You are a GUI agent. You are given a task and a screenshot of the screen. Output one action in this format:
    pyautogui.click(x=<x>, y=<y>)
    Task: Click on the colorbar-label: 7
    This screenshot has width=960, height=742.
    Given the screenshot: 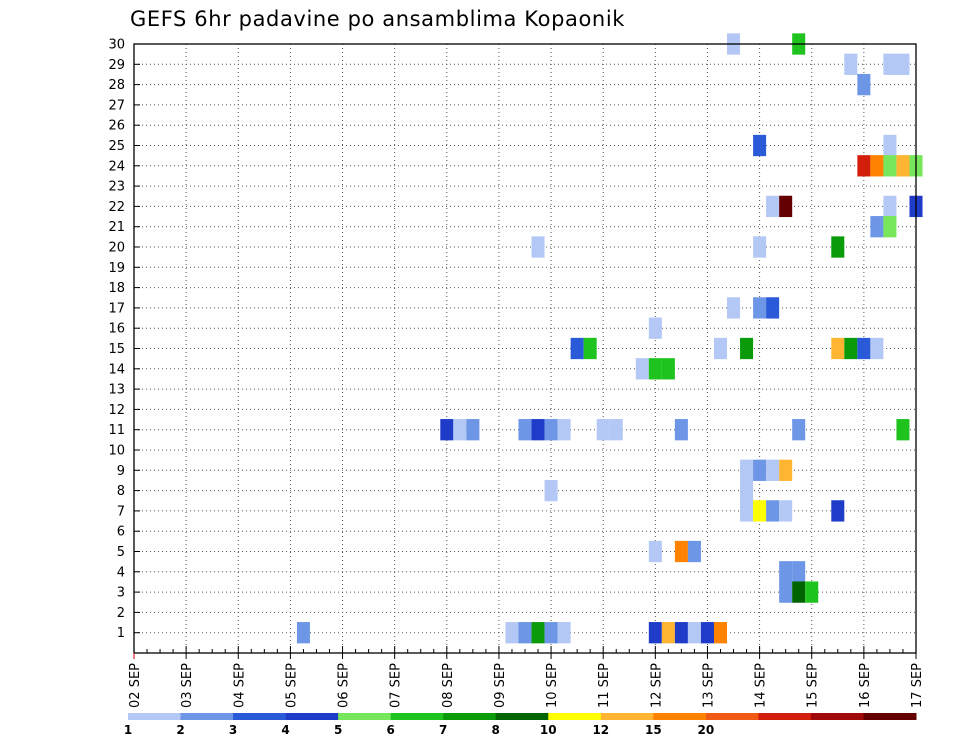 What is the action you would take?
    pyautogui.click(x=443, y=730)
    